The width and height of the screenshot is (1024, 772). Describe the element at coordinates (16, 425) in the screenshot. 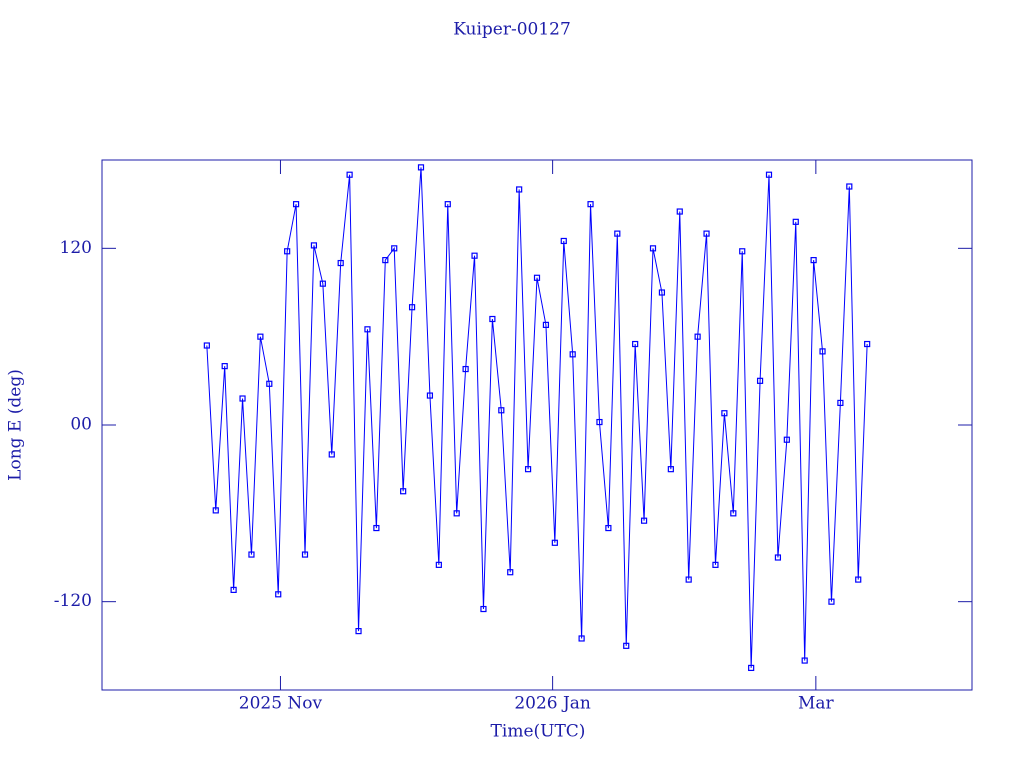

I see `y-axis-label: Long E (deg)` at that location.